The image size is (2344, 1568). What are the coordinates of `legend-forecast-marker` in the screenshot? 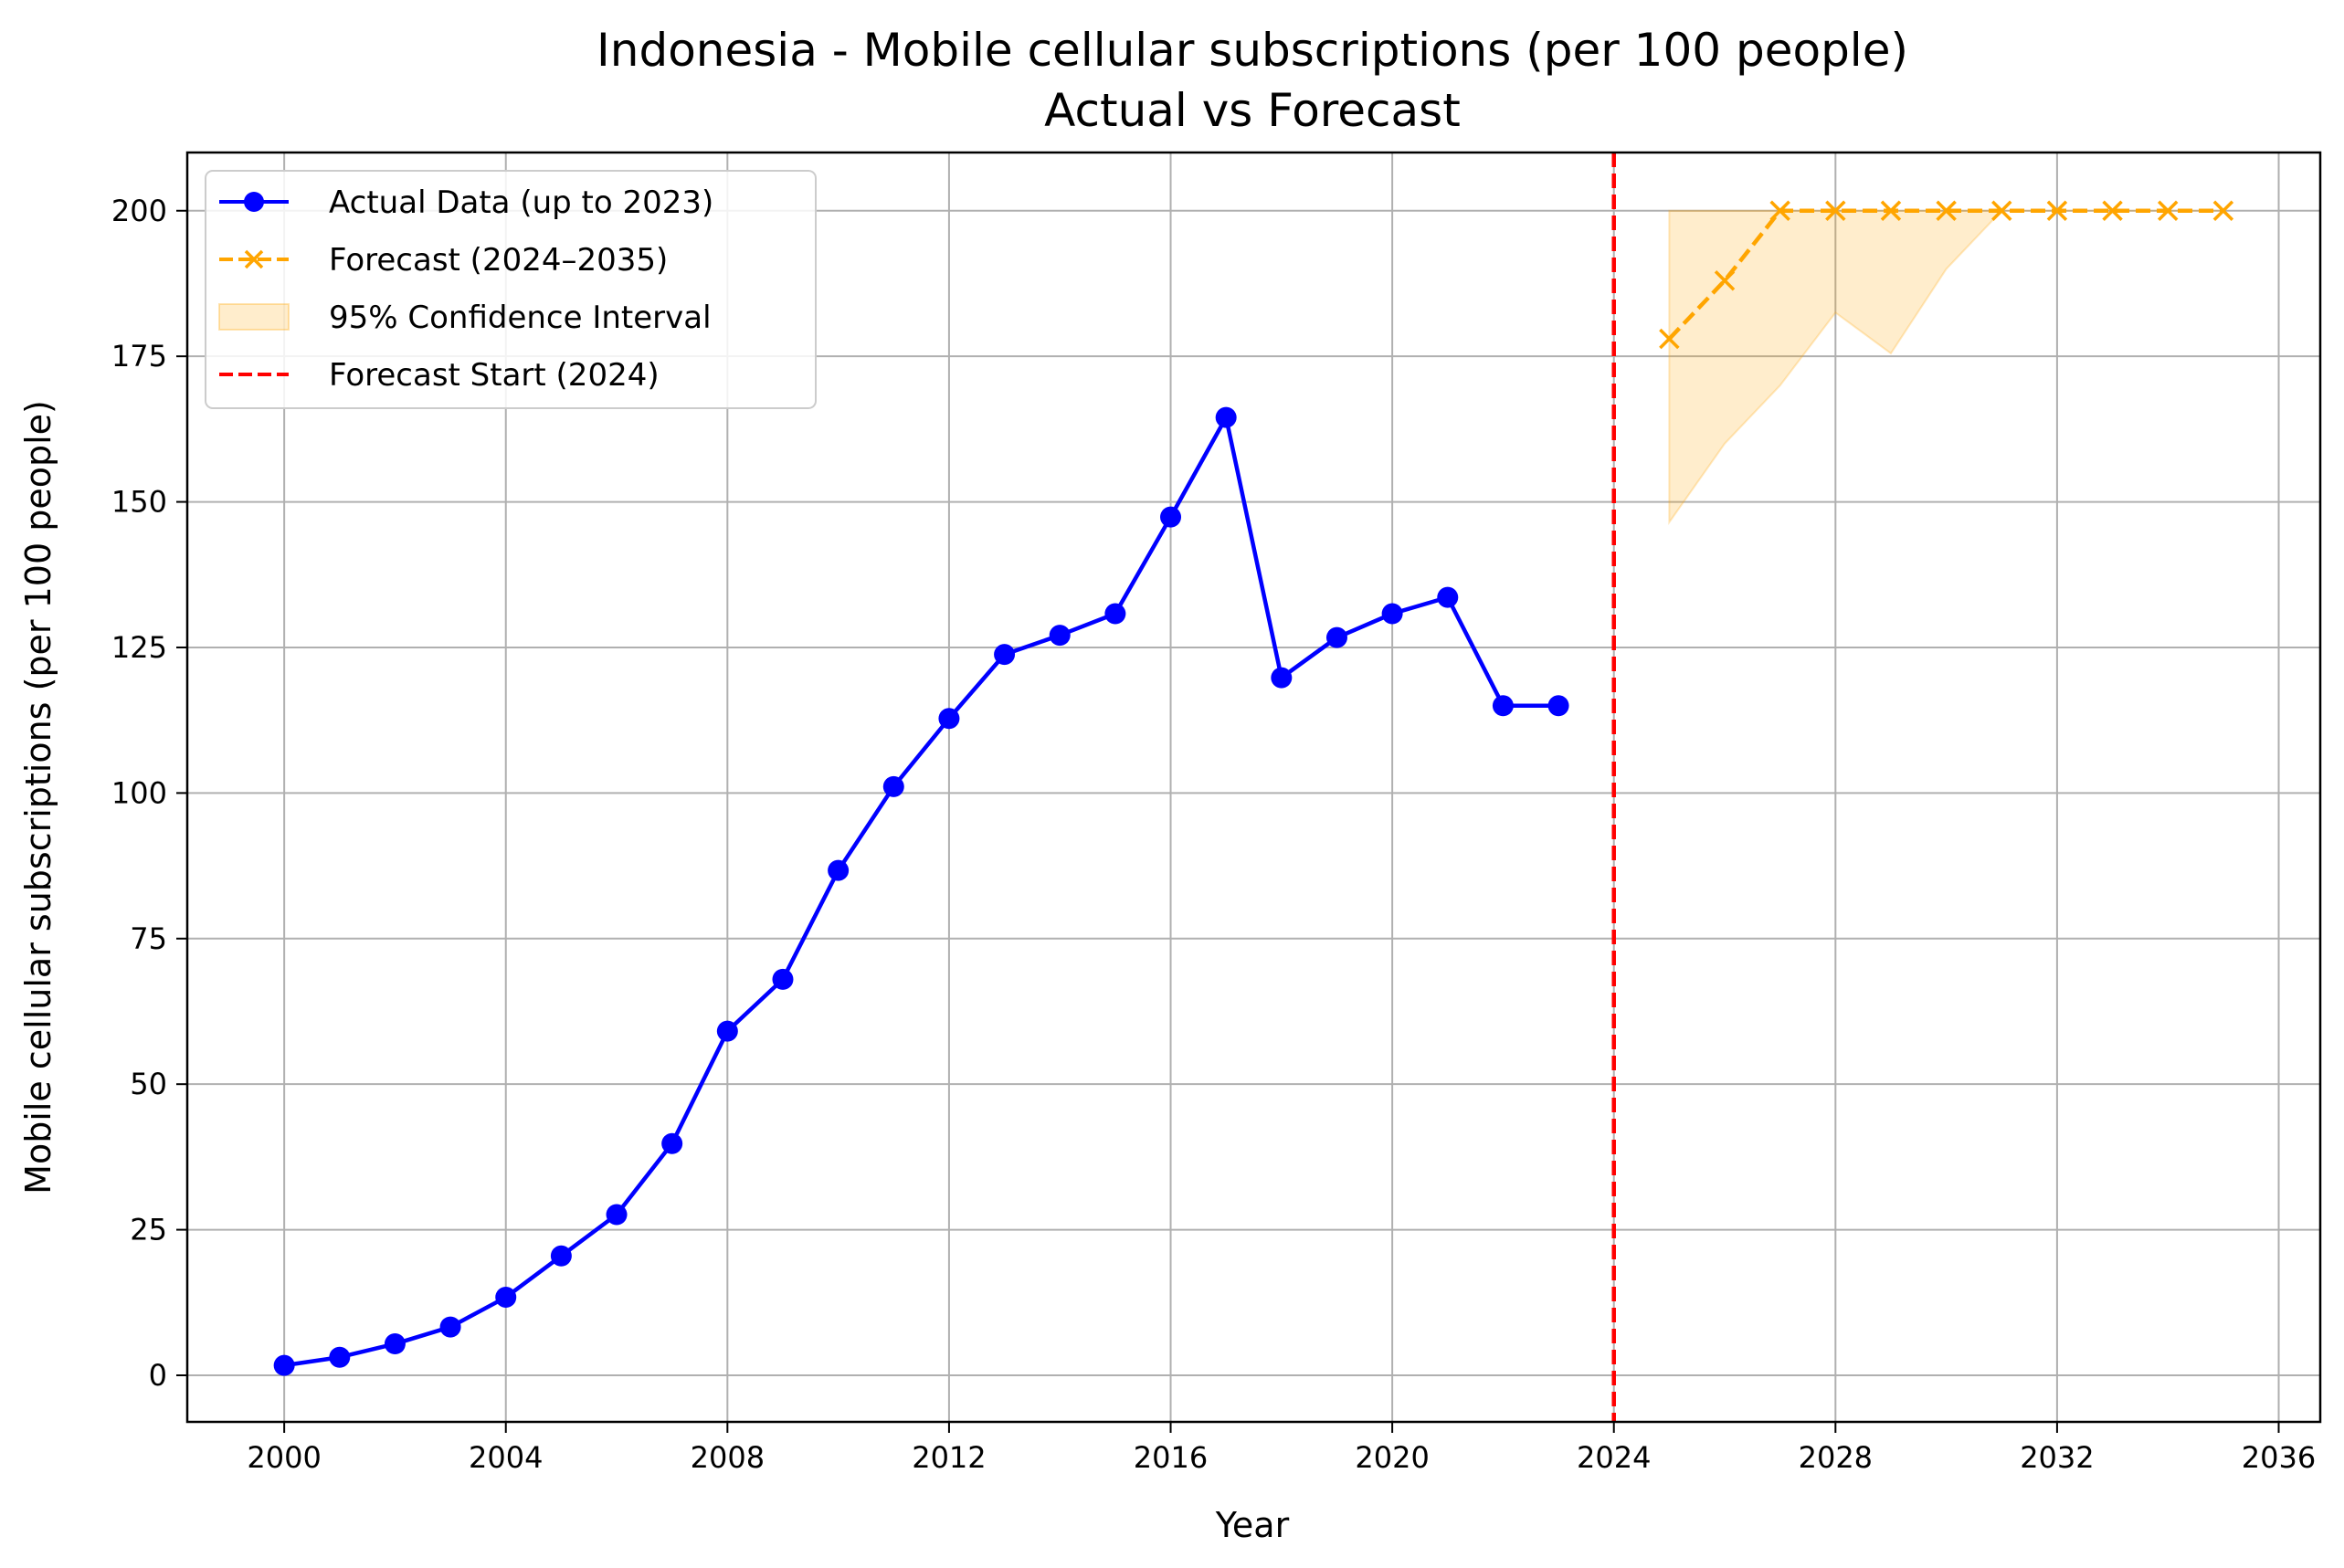 It's located at (254, 259).